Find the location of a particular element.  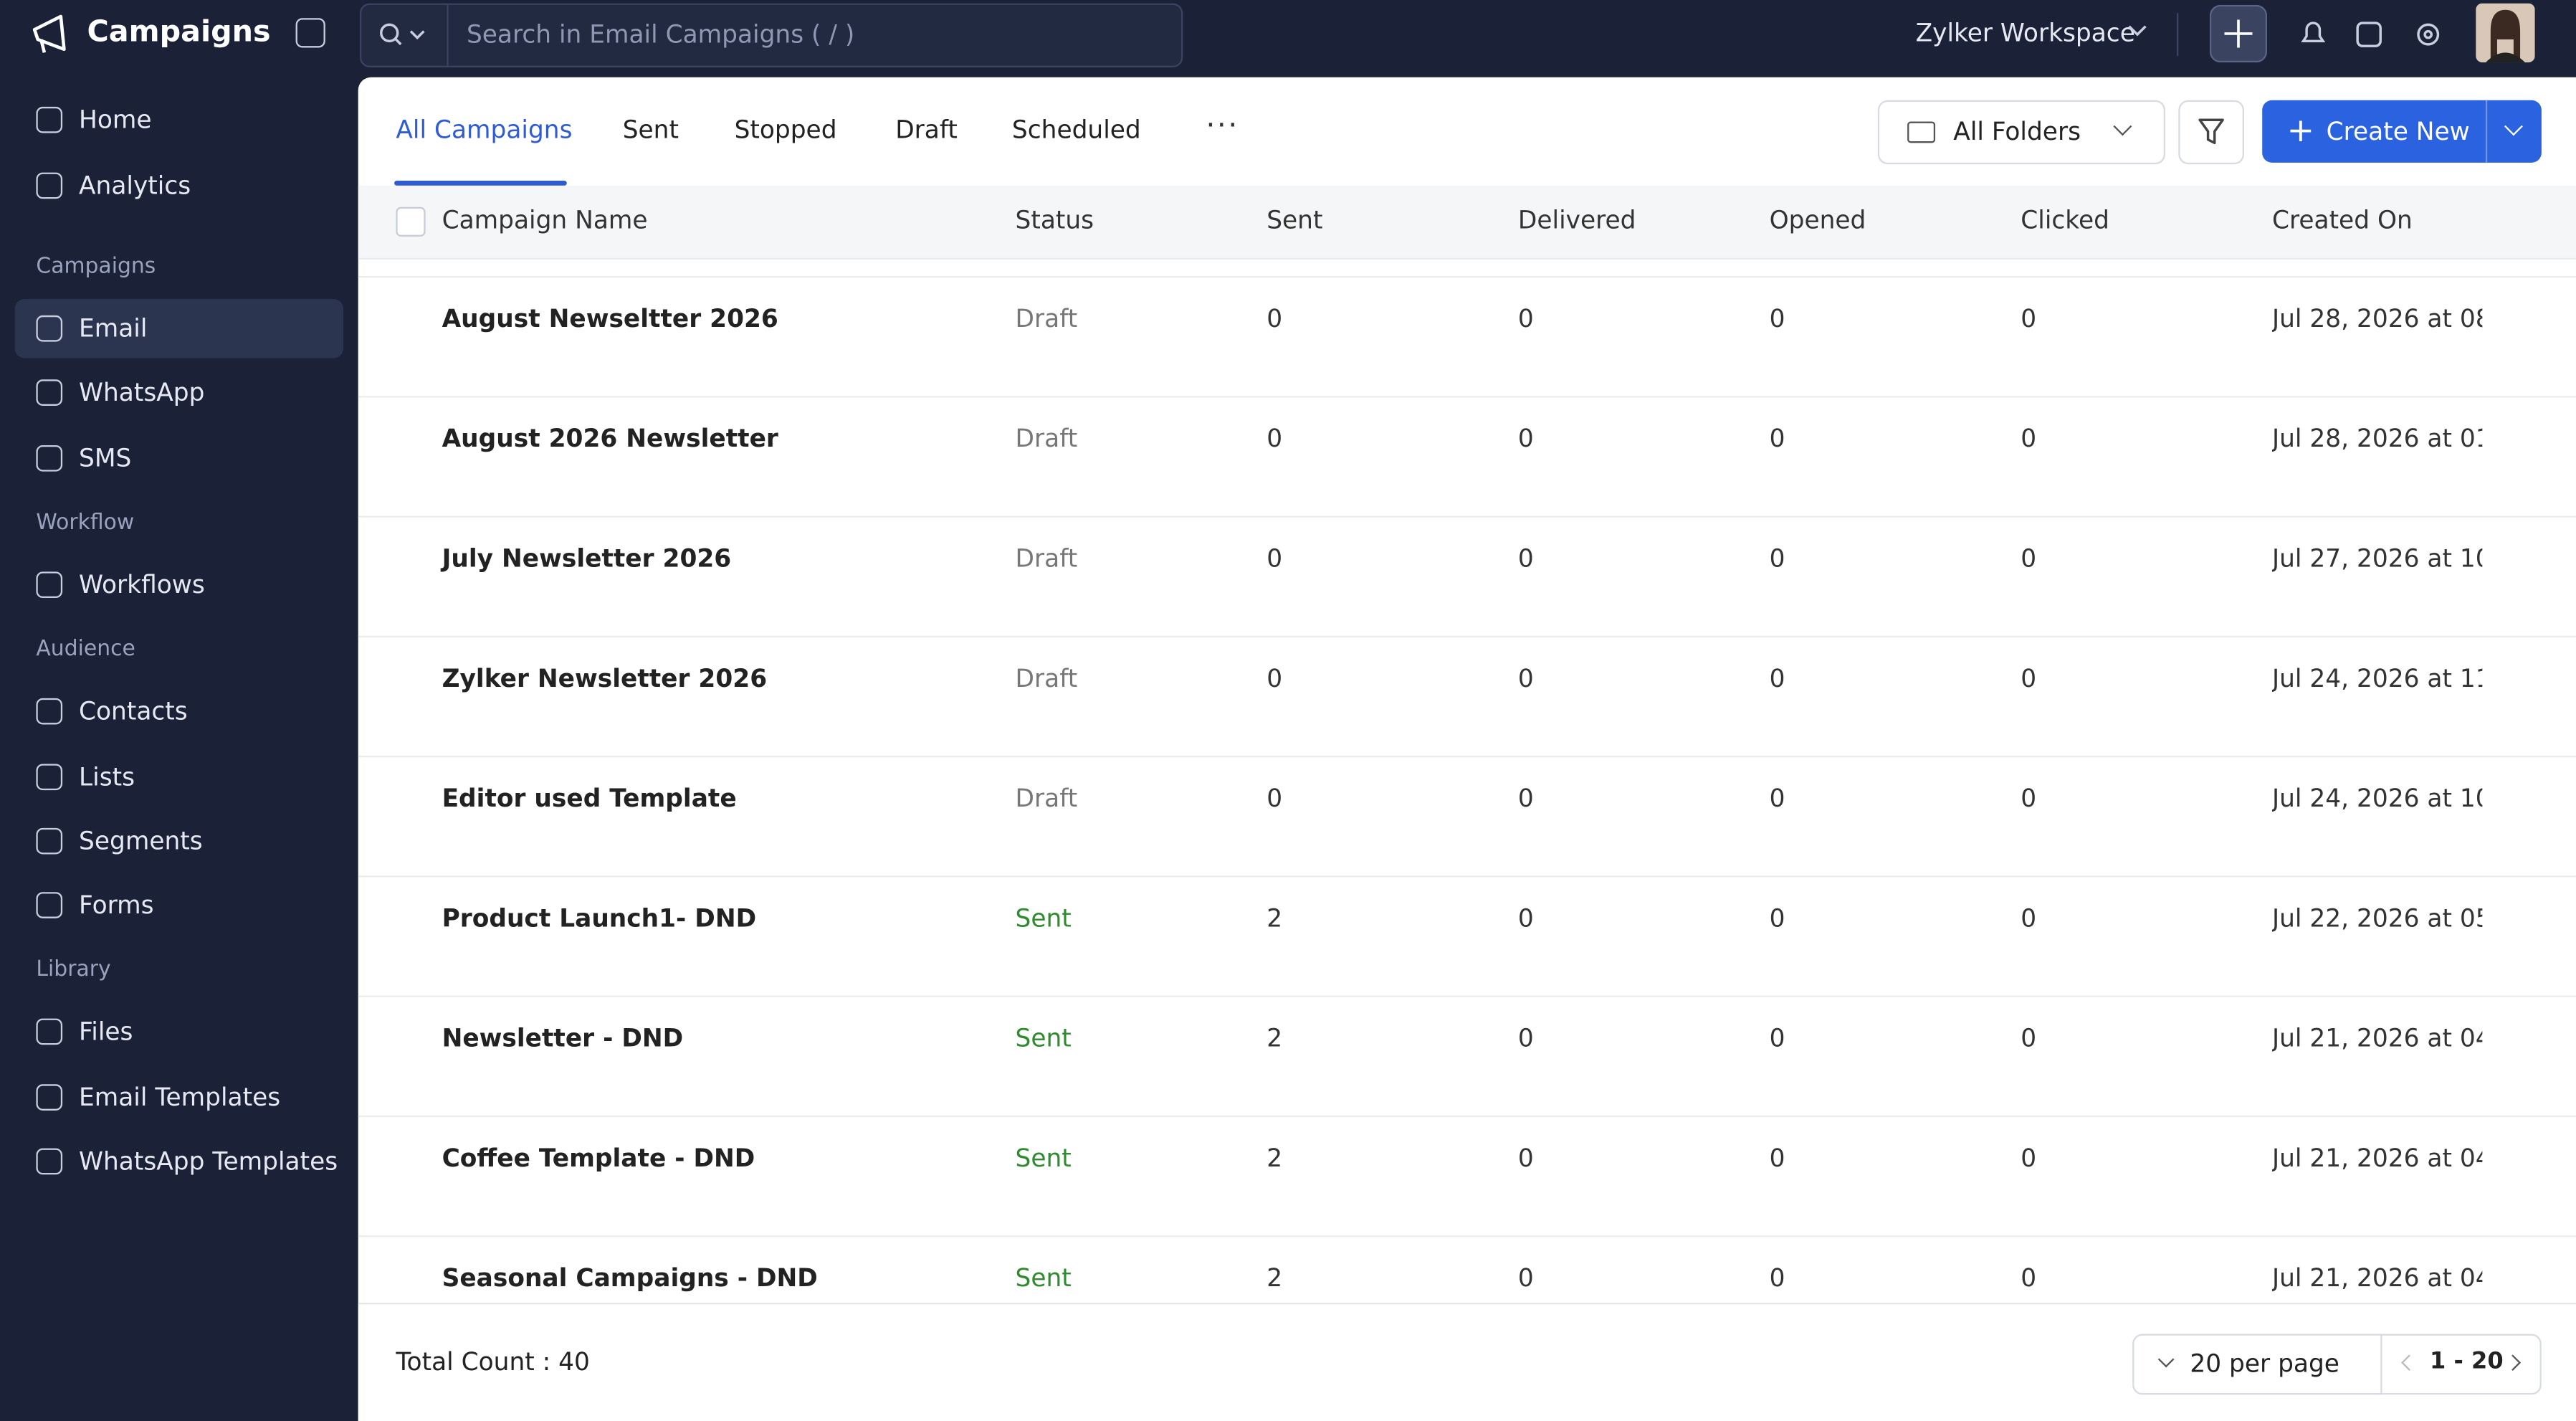

nav-item: WhatsApp Templates is located at coordinates (179, 1162).